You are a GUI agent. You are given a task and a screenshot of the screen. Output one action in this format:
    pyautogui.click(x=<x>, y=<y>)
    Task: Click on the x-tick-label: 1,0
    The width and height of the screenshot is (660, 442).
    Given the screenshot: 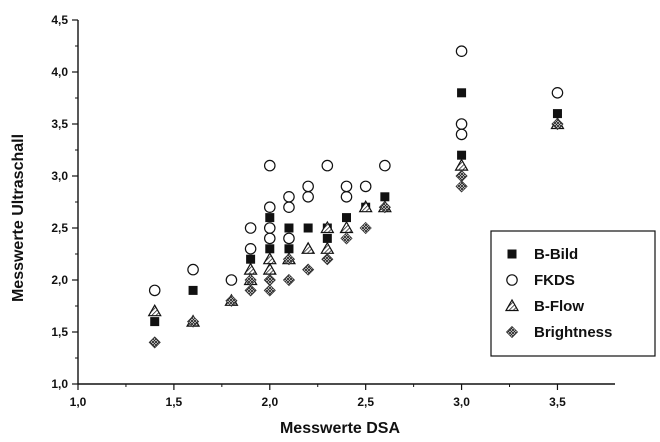 What is the action you would take?
    pyautogui.click(x=78, y=402)
    